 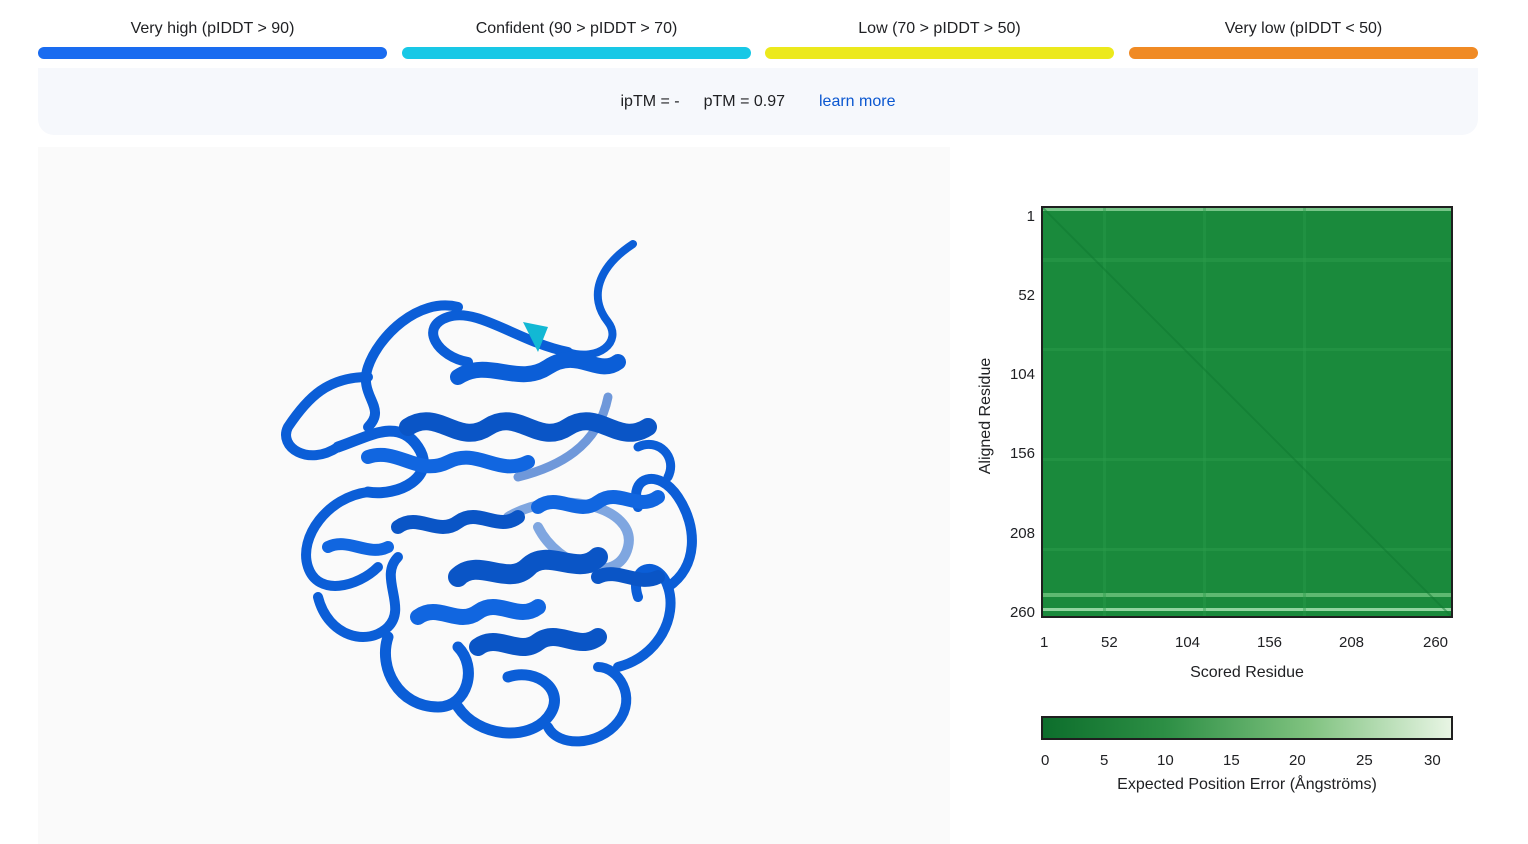 I want to click on legend-very-low: Very low (pIDDT < 50), so click(x=1303, y=38).